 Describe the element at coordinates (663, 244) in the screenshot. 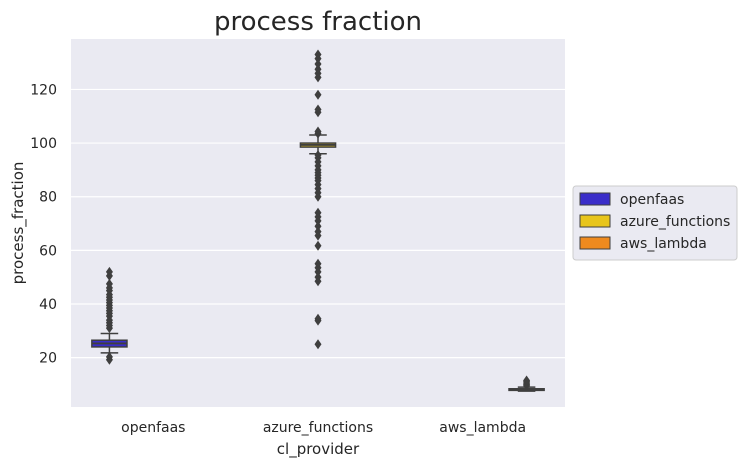

I see `legend-label-aws_lambda: aws_lambda` at that location.